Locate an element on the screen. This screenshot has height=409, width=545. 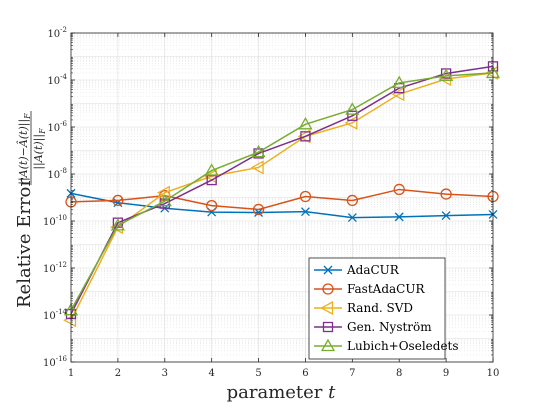
x-tick-label: 10 is located at coordinates (493, 373).